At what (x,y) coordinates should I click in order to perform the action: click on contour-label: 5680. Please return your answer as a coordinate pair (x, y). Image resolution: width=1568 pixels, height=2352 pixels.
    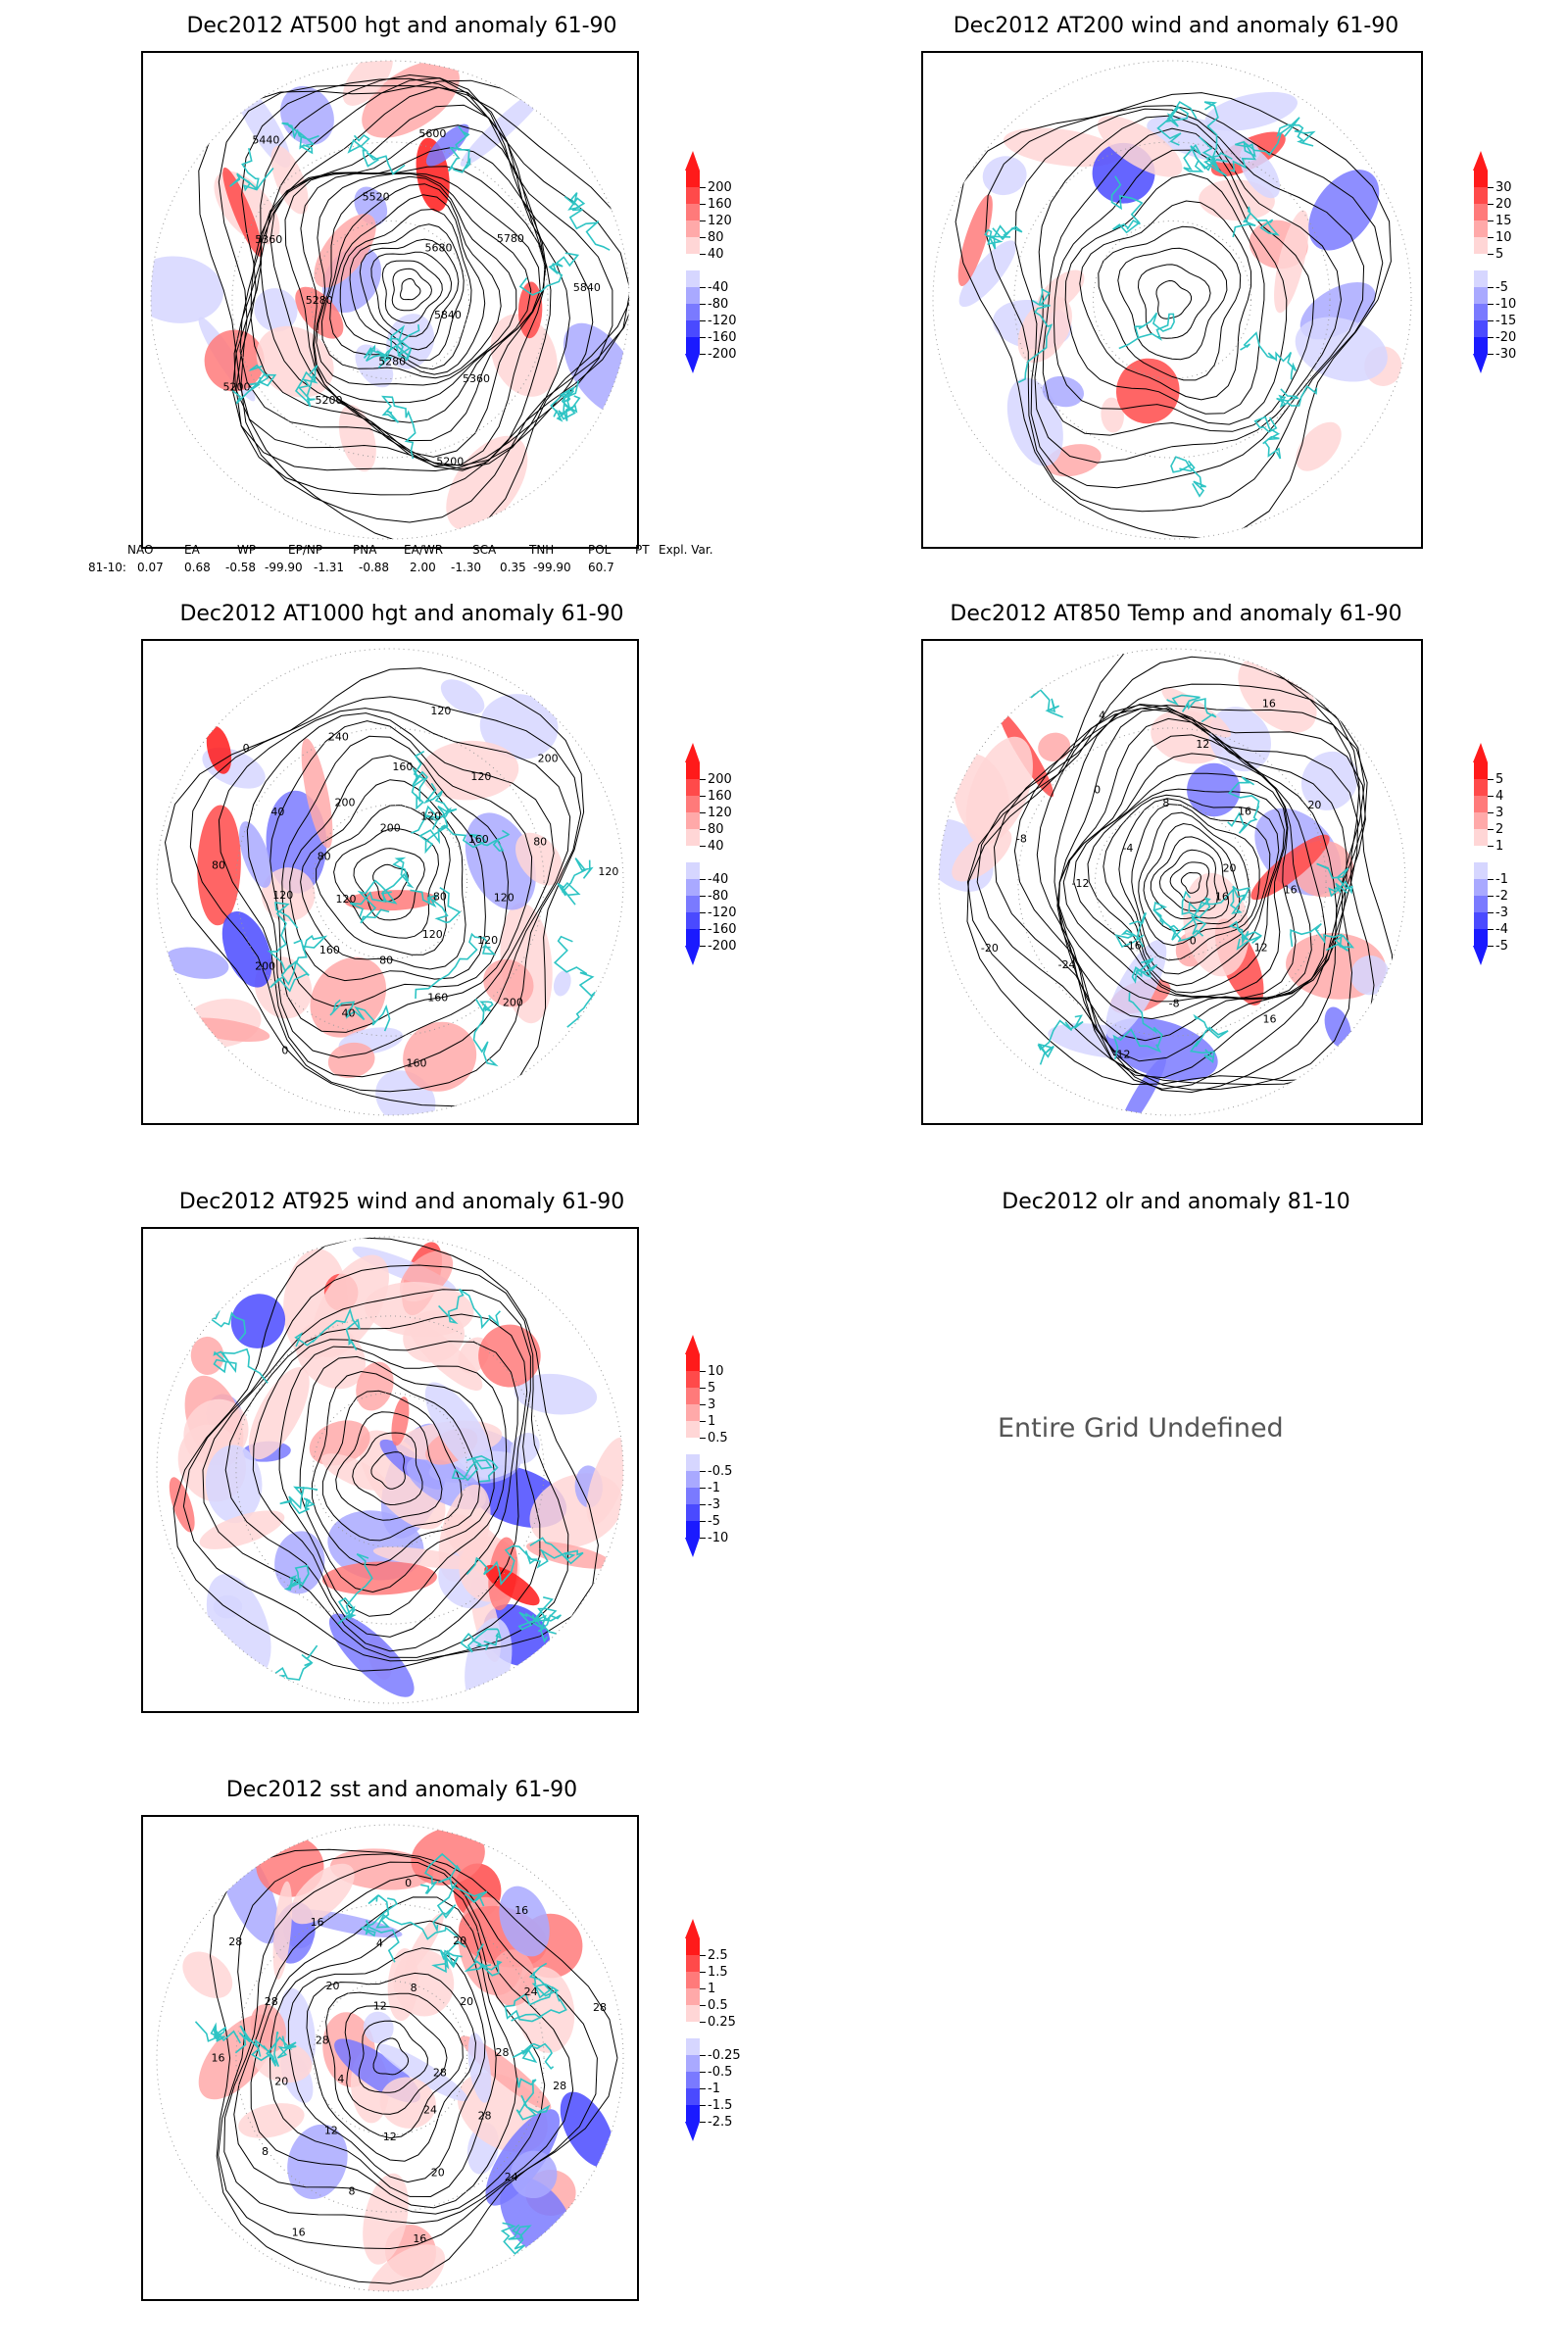
    Looking at the image, I should click on (439, 248).